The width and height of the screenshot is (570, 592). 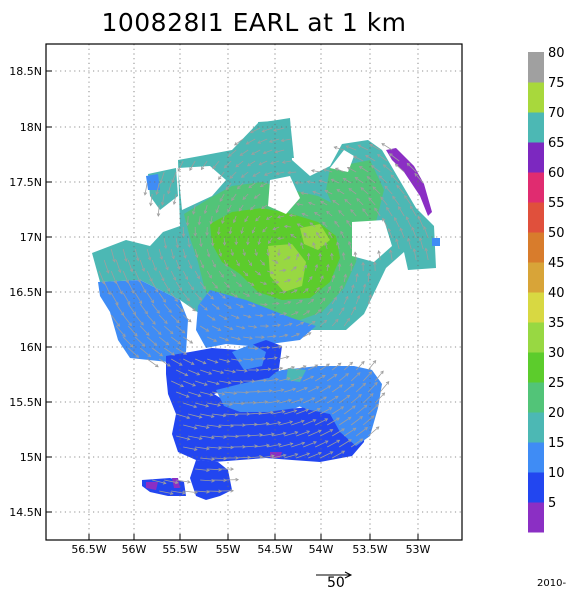 What do you see at coordinates (134, 549) in the screenshot?
I see `lon-tick-label: 56W` at bounding box center [134, 549].